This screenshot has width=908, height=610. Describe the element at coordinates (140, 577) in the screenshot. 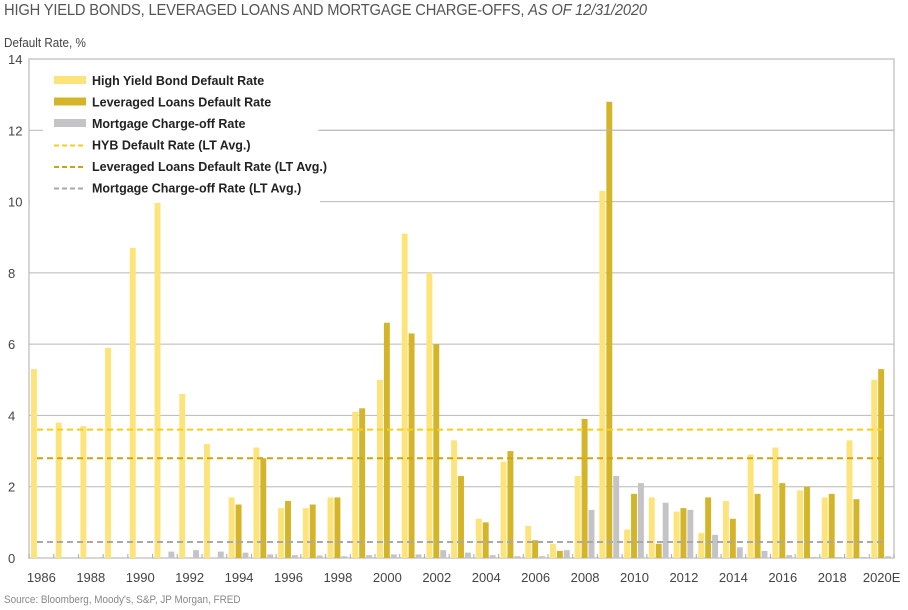

I see `x-tick-label: 1990` at that location.